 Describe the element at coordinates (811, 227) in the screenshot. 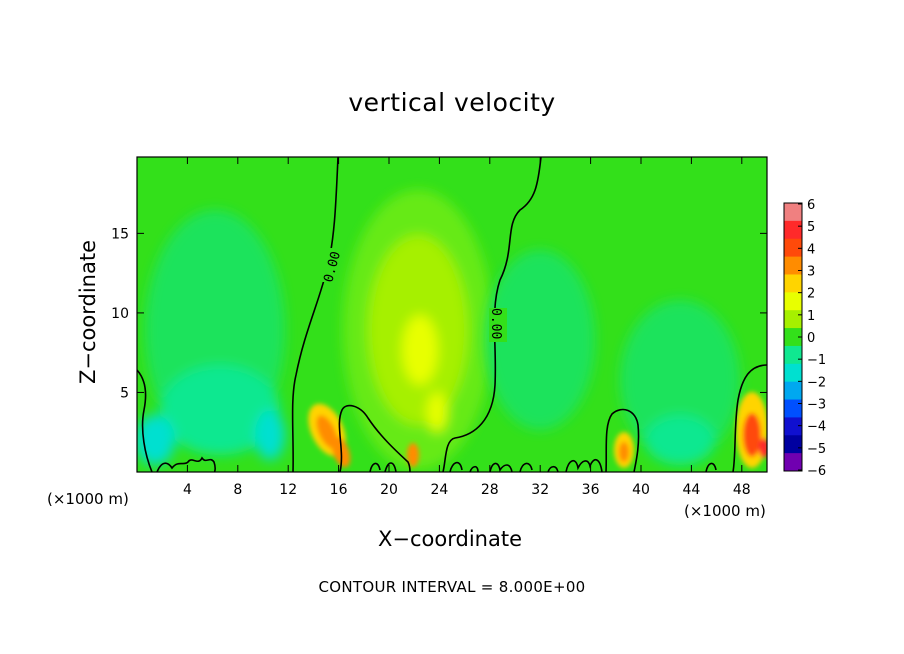

I see `colorbar-tick-label: 5` at that location.